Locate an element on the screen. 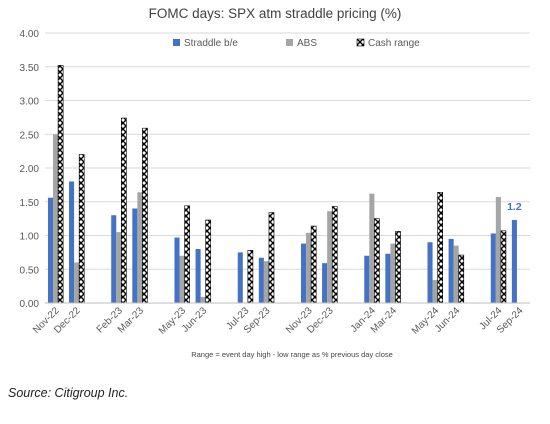  y-tick-label: 3.00 is located at coordinates (30, 102).